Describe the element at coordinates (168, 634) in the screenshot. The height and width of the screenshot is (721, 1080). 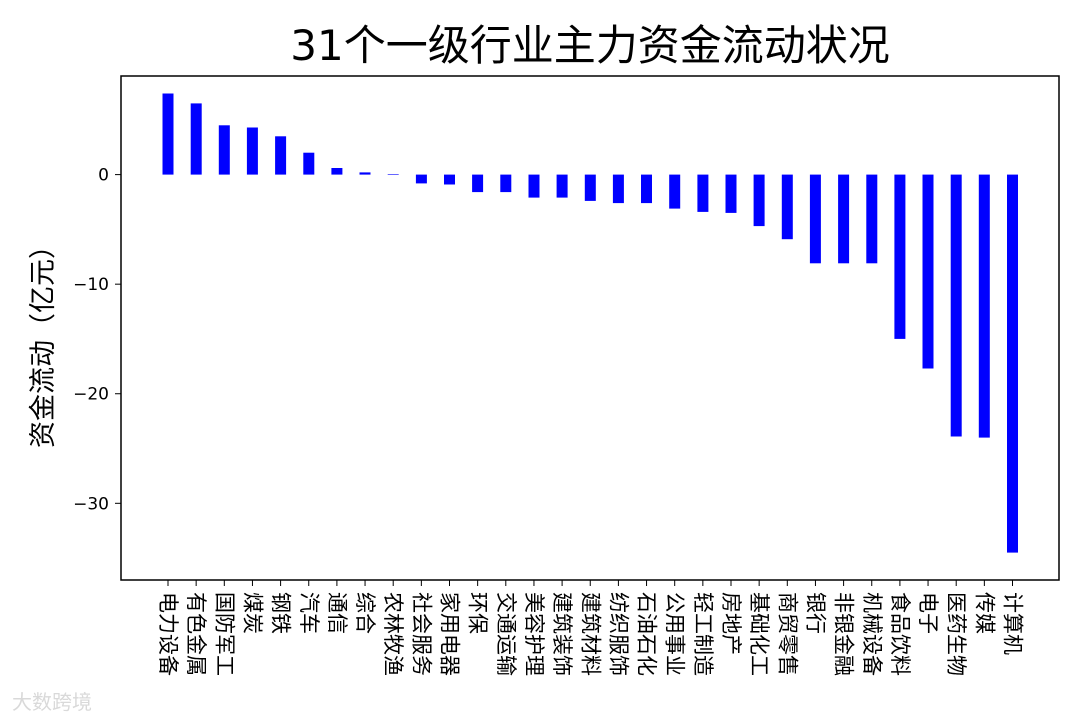
I see `x-tick-label: 电力设备` at that location.